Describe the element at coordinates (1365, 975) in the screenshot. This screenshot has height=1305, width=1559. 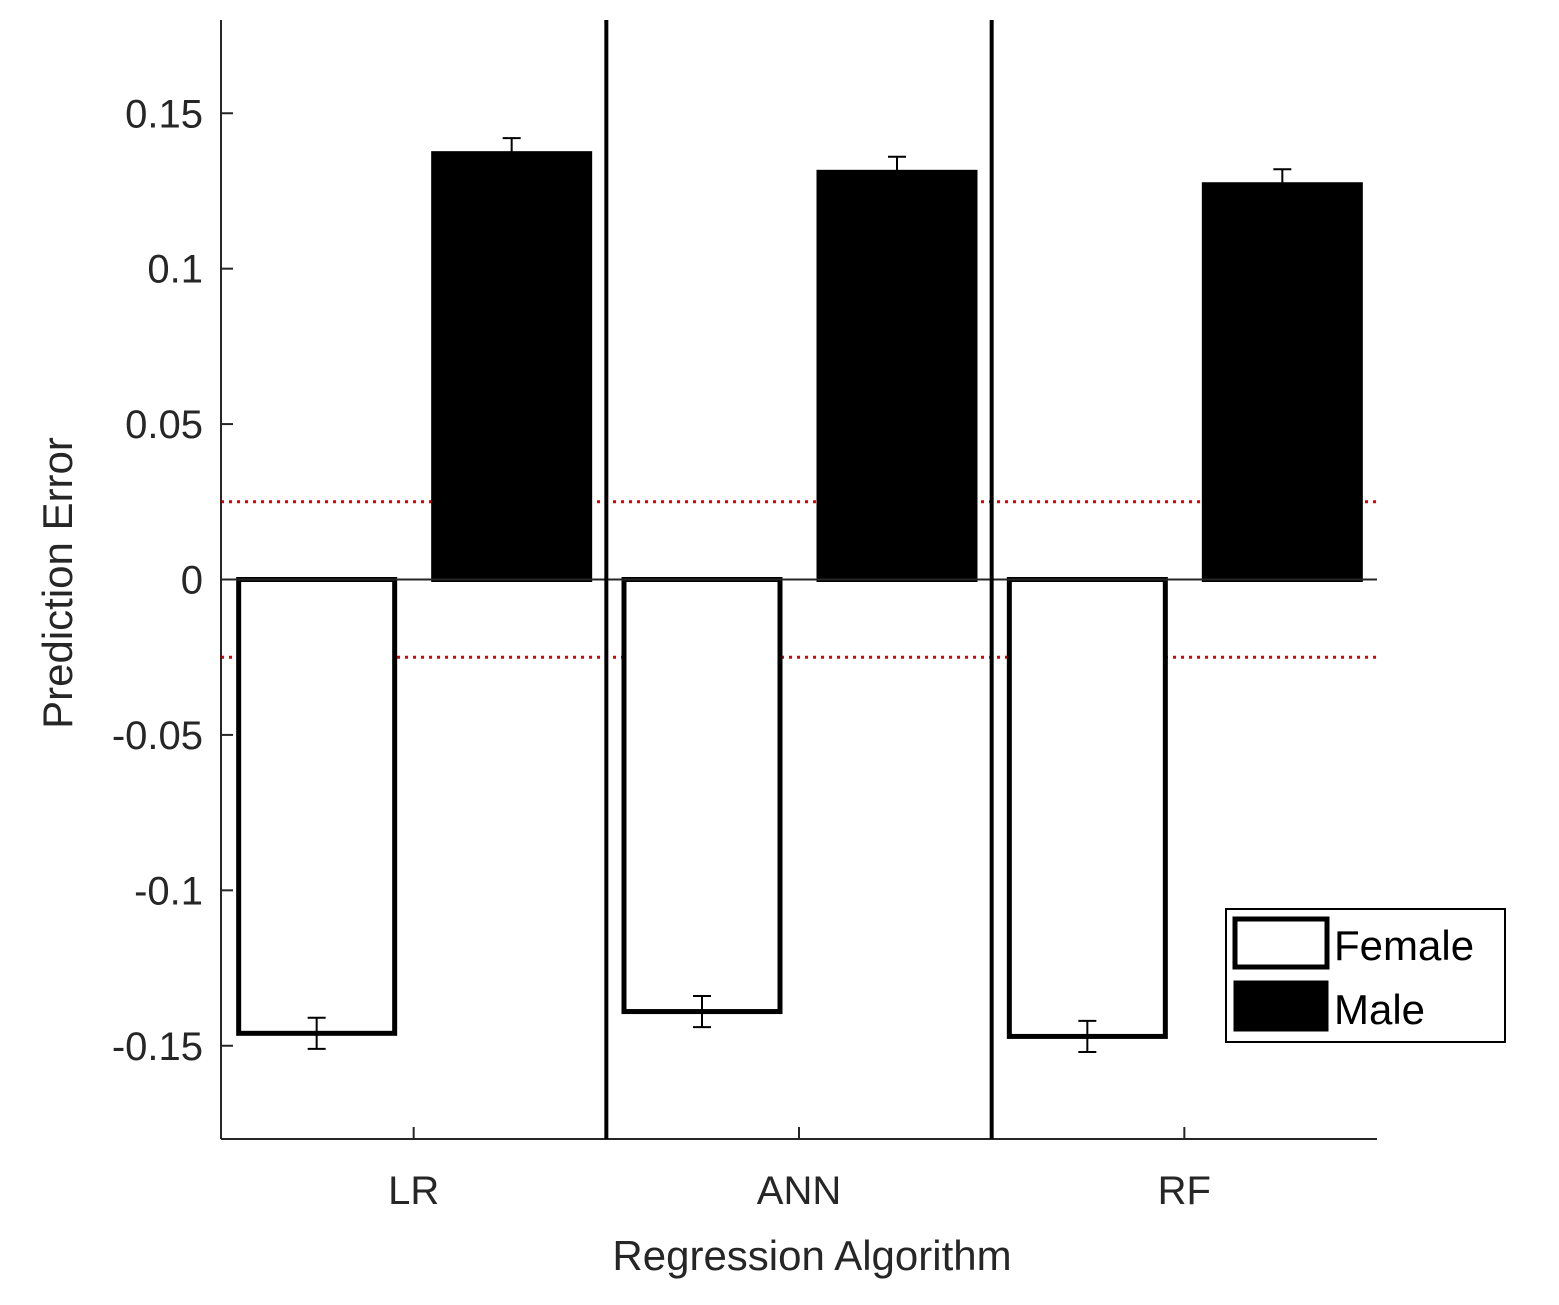
I see `legend: Female Male` at that location.